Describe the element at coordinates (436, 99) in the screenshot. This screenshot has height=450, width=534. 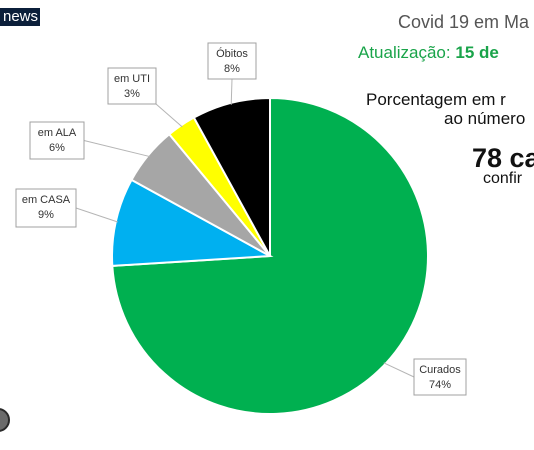
I see `description-line-1: Porcentagem em r` at that location.